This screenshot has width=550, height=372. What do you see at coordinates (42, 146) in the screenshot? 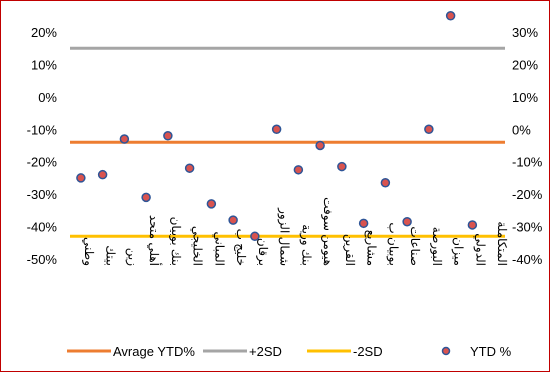
I see `left-axis: 20% 10% 0% -10% -20% -30% -40% -50%` at bounding box center [42, 146].